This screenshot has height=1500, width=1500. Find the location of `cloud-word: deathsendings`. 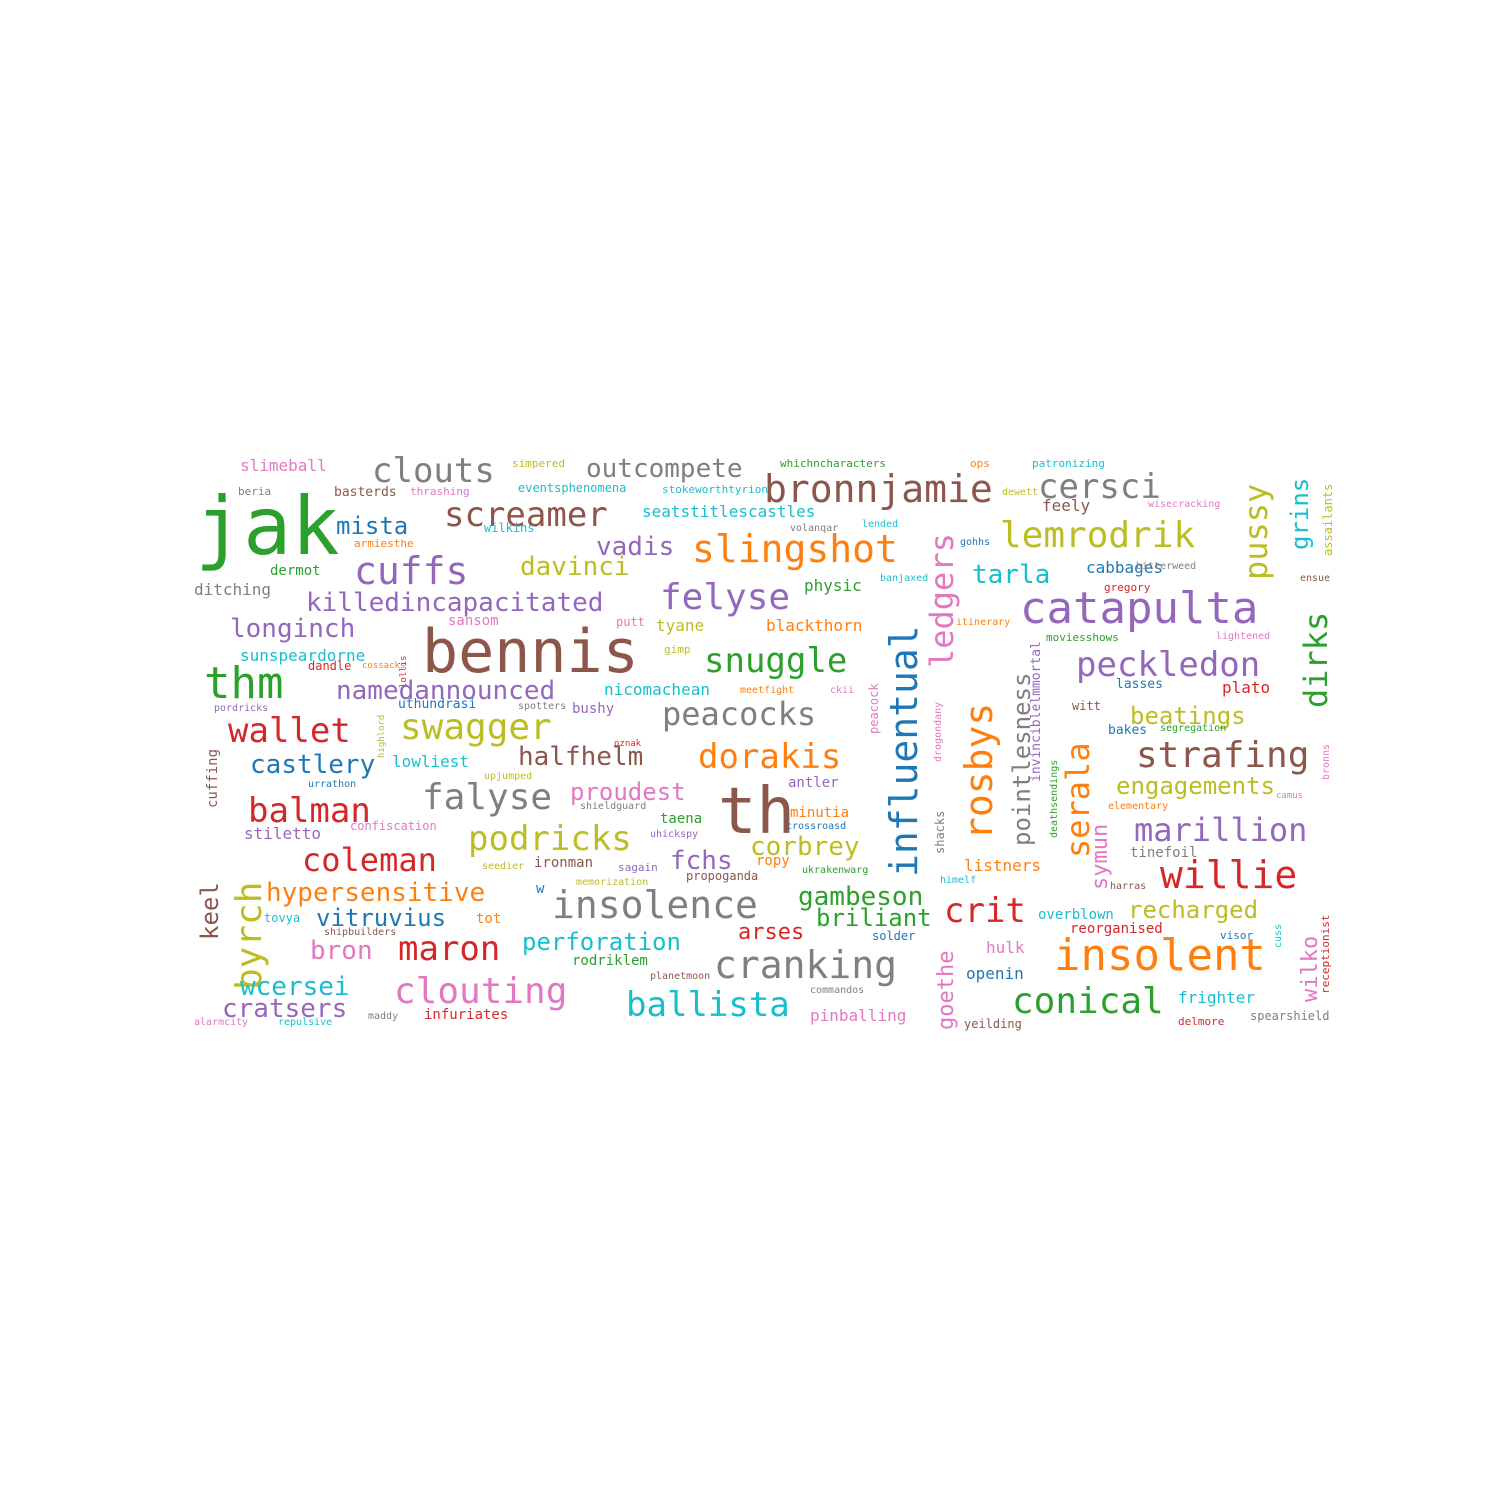

cloud-word: deathsendings is located at coordinates (1054, 798).